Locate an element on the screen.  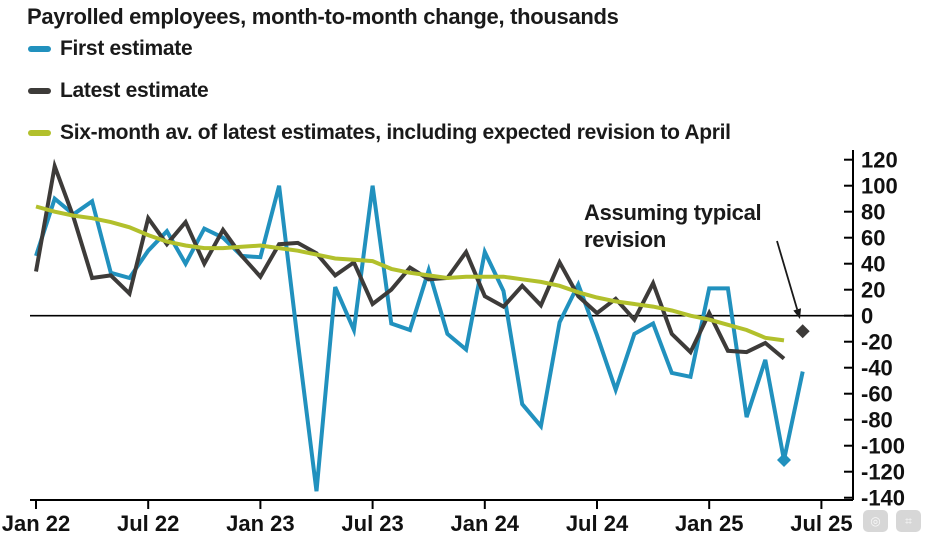
y-tick-label: -120 is located at coordinates (883, 472).